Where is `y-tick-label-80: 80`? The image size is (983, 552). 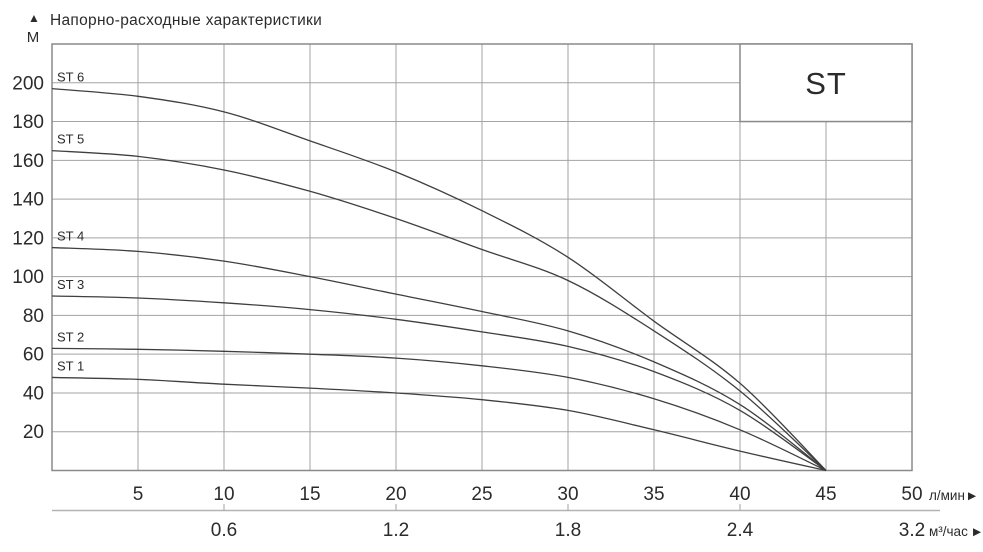 y-tick-label-80: 80 is located at coordinates (33, 316).